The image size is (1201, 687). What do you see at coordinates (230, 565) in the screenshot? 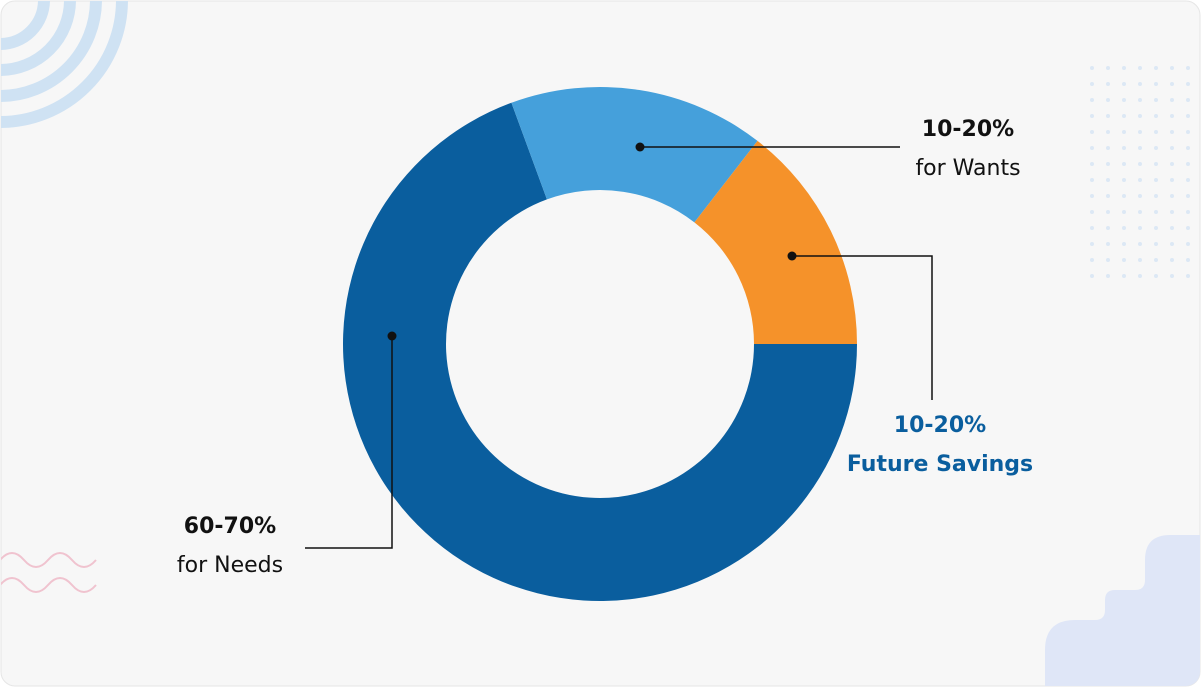
I see `slice-category-label: for Needs` at bounding box center [230, 565].